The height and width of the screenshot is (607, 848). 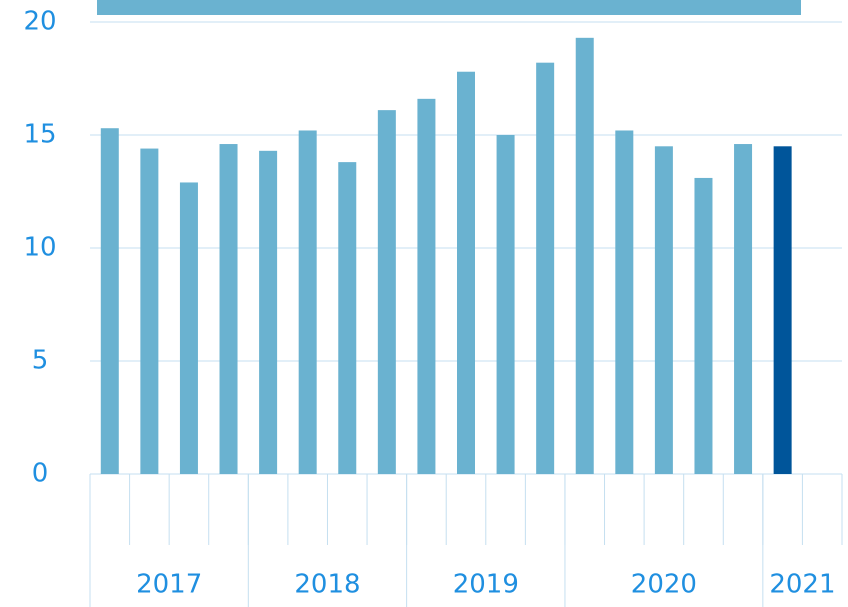 I want to click on y-tick-label: 20, so click(x=39, y=22).